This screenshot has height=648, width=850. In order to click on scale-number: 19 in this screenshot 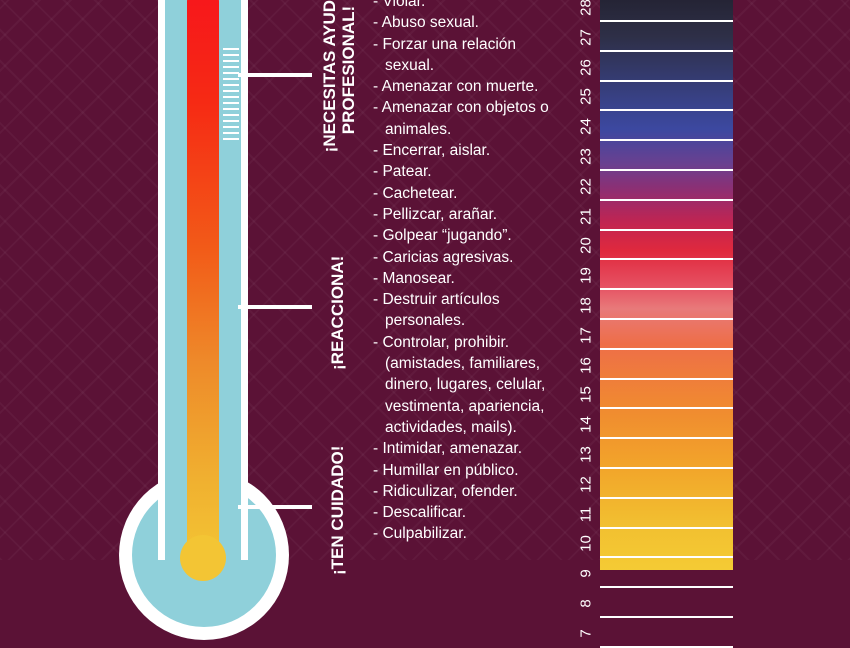, I will do `click(586, 276)`.